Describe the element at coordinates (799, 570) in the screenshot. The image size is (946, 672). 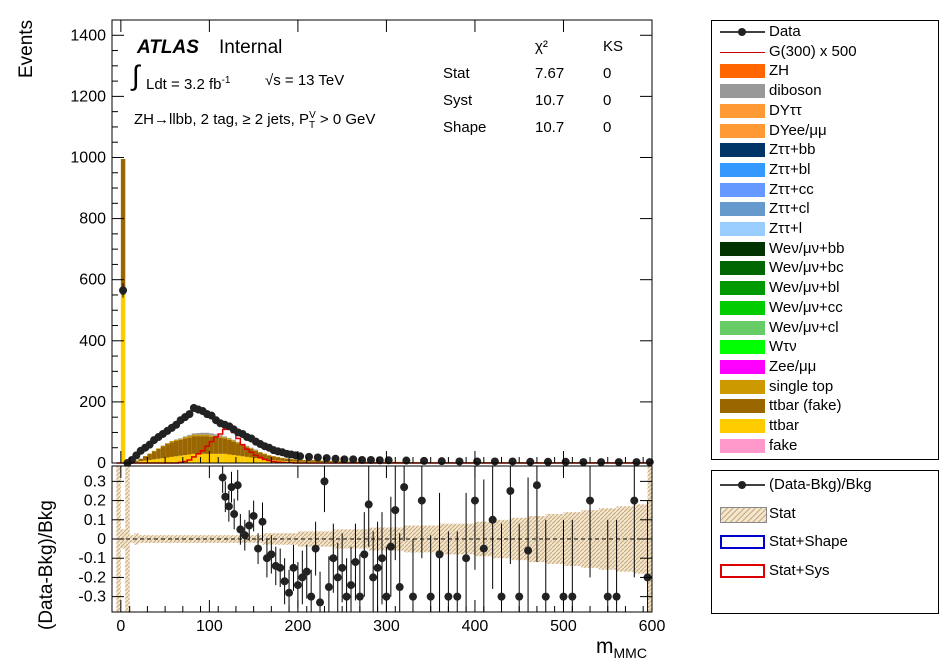
I see `legend-label: Stat+Sys` at that location.